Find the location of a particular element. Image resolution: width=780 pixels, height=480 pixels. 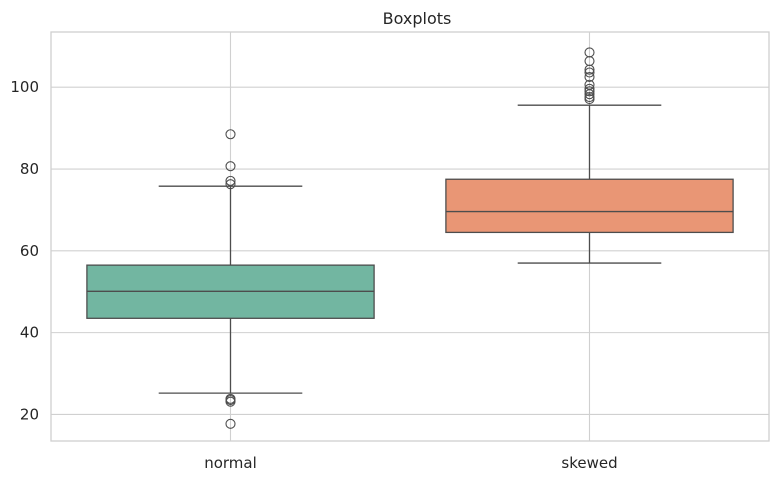

box-skewed is located at coordinates (589, 206).